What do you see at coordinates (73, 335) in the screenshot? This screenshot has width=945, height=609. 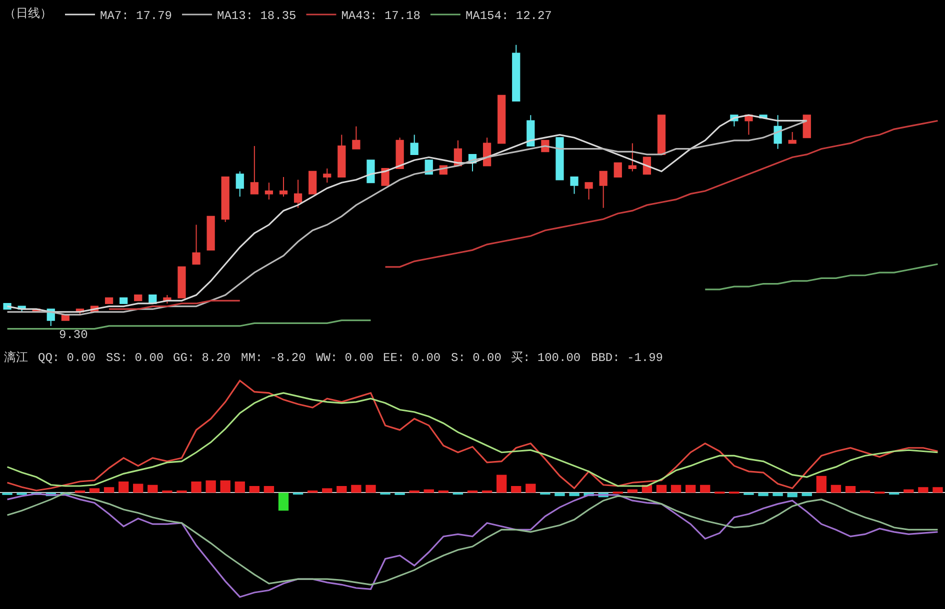 I see `annotation: 9.30` at bounding box center [73, 335].